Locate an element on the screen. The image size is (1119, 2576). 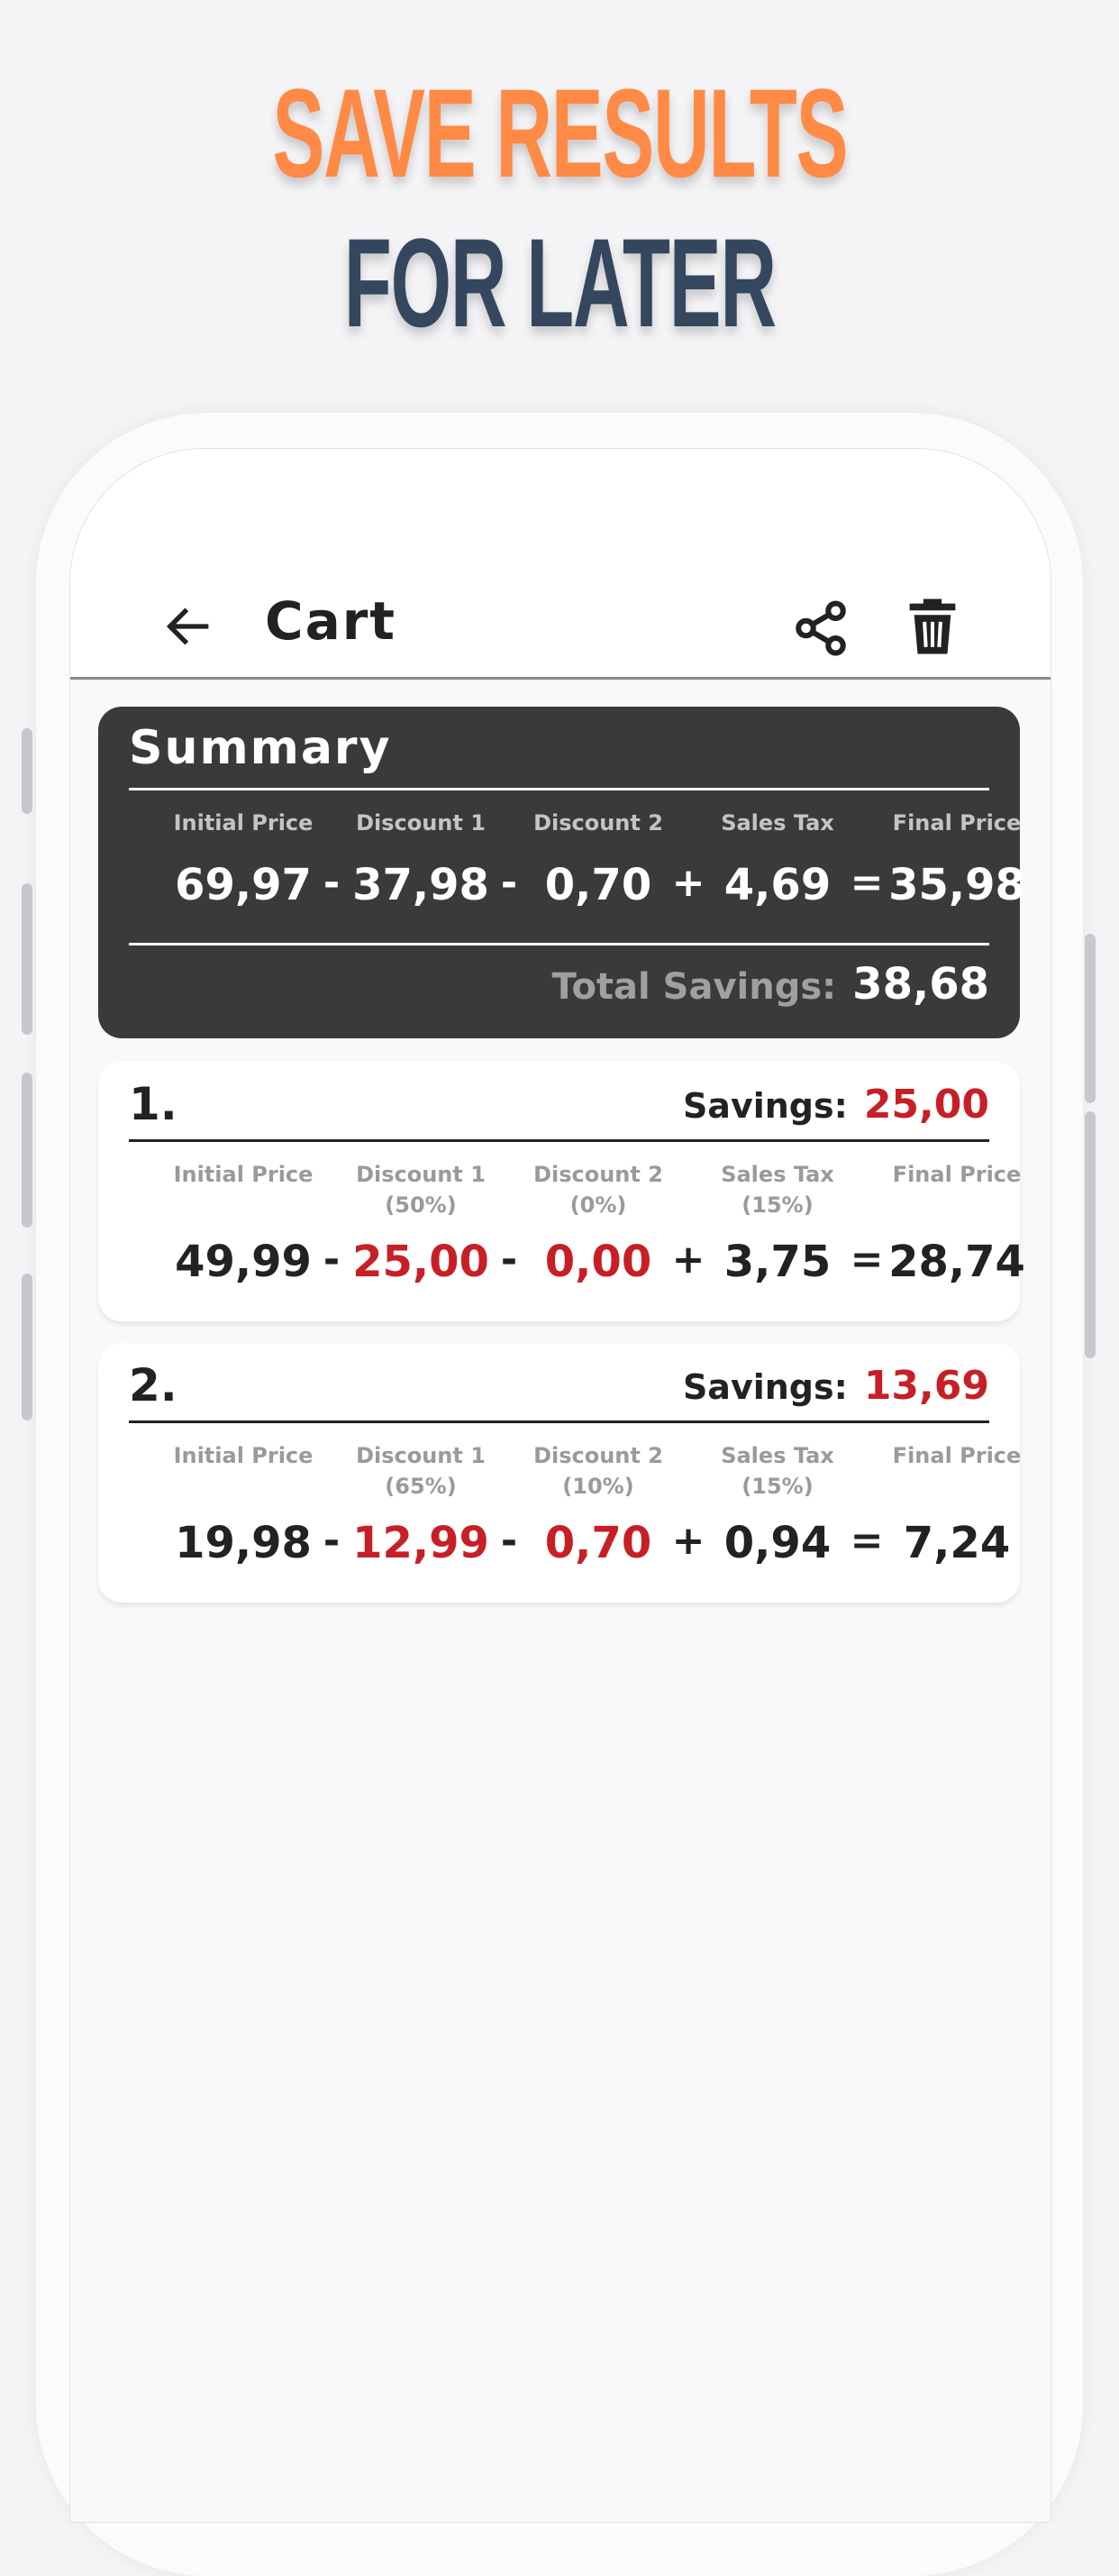
item-index: 1. is located at coordinates (153, 1104).